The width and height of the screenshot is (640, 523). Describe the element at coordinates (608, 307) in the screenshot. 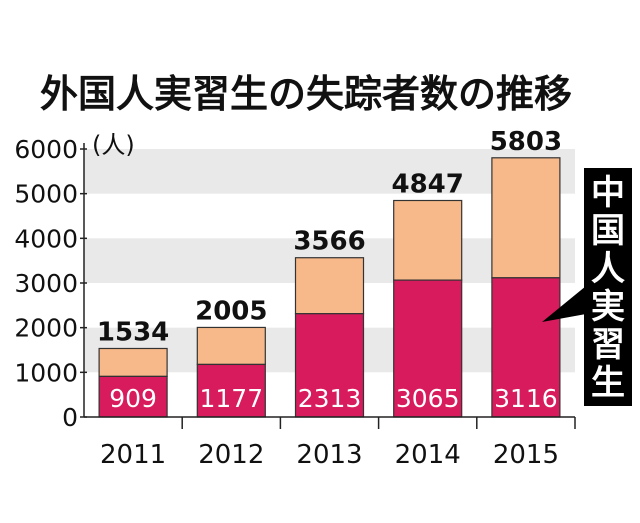

I see `legend-char: 実` at that location.